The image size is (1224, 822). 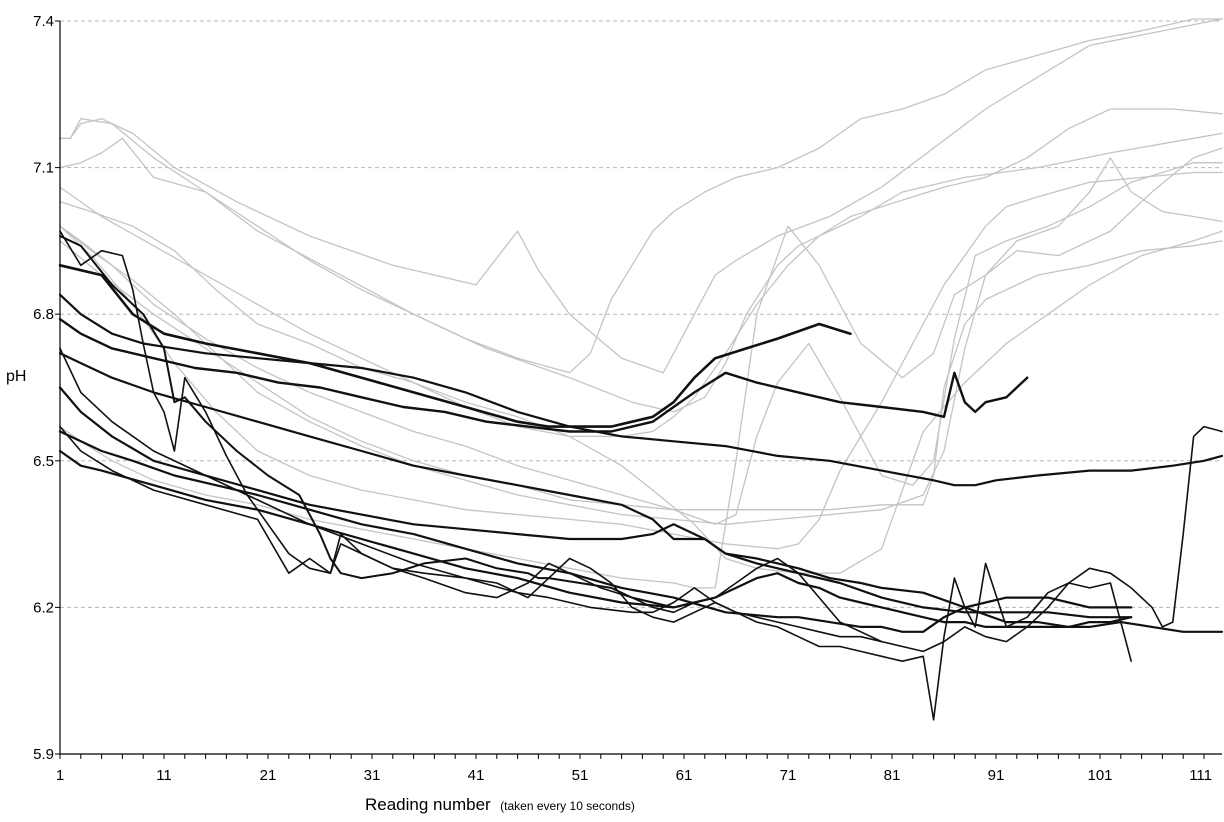 What do you see at coordinates (1200, 775) in the screenshot?
I see `x-tick-label: 111` at bounding box center [1200, 775].